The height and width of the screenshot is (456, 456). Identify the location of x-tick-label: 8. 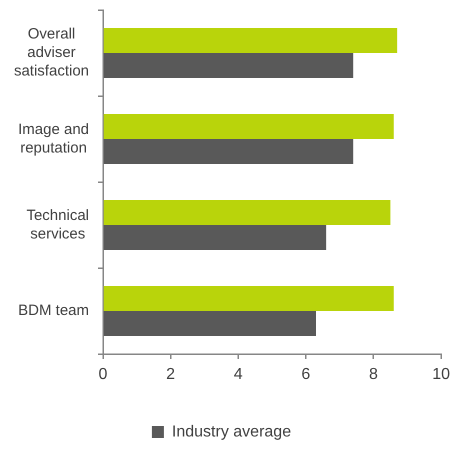
(373, 375).